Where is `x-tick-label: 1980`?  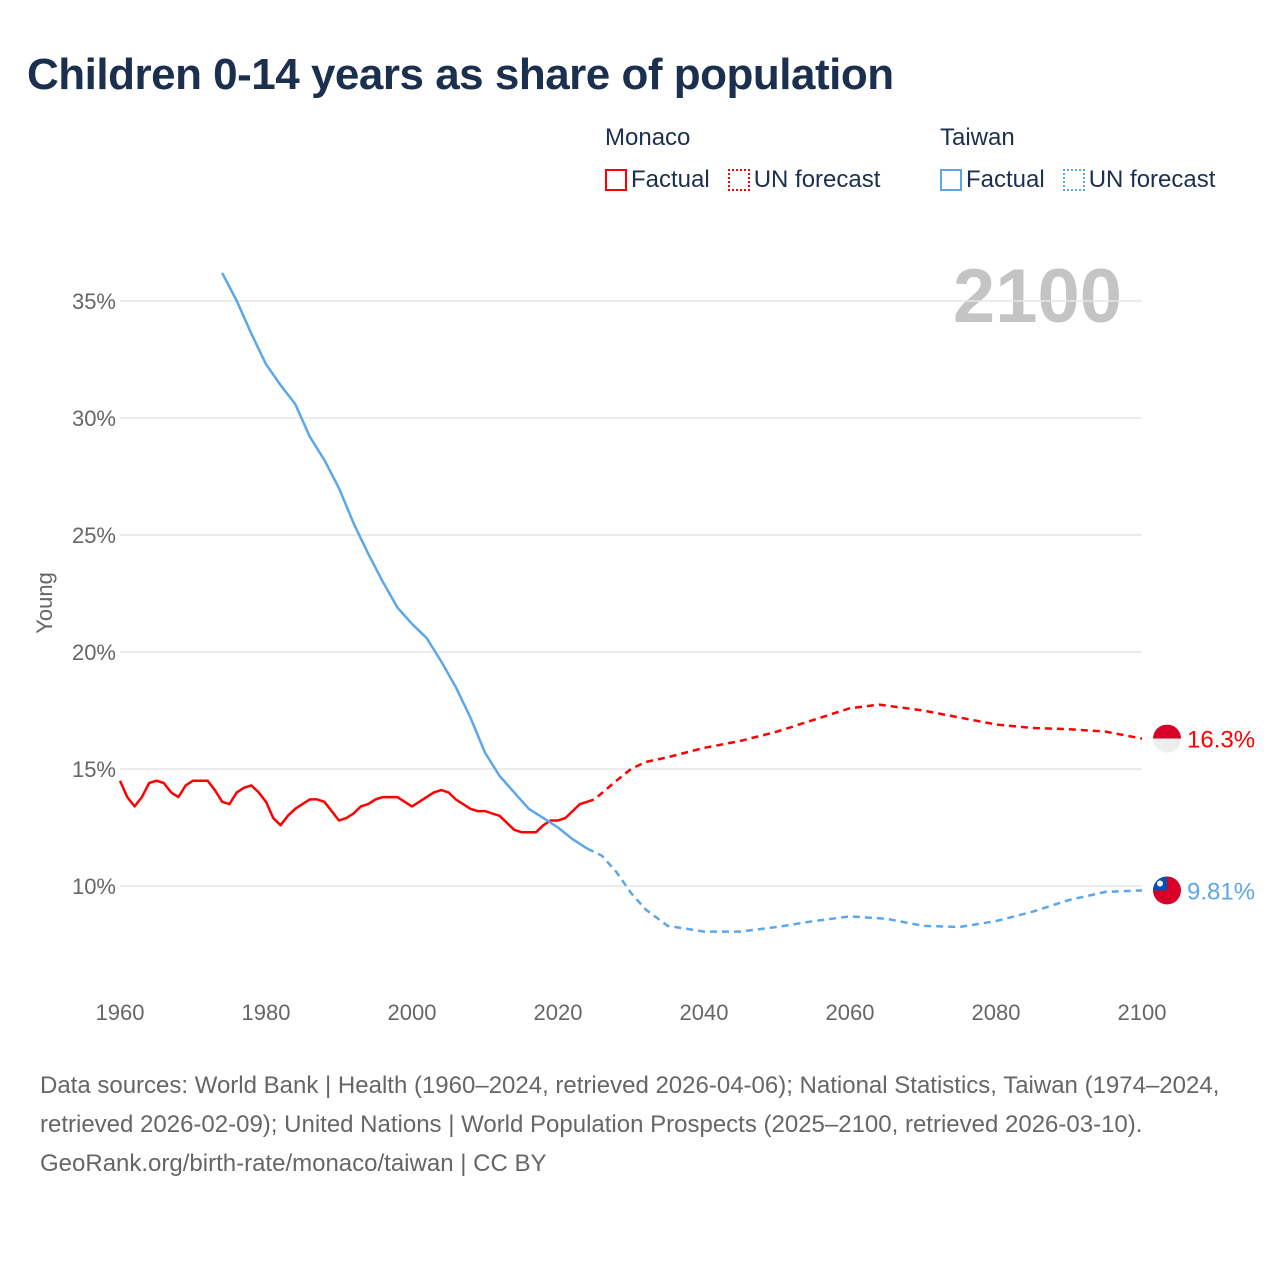 x-tick-label: 1980 is located at coordinates (266, 1012).